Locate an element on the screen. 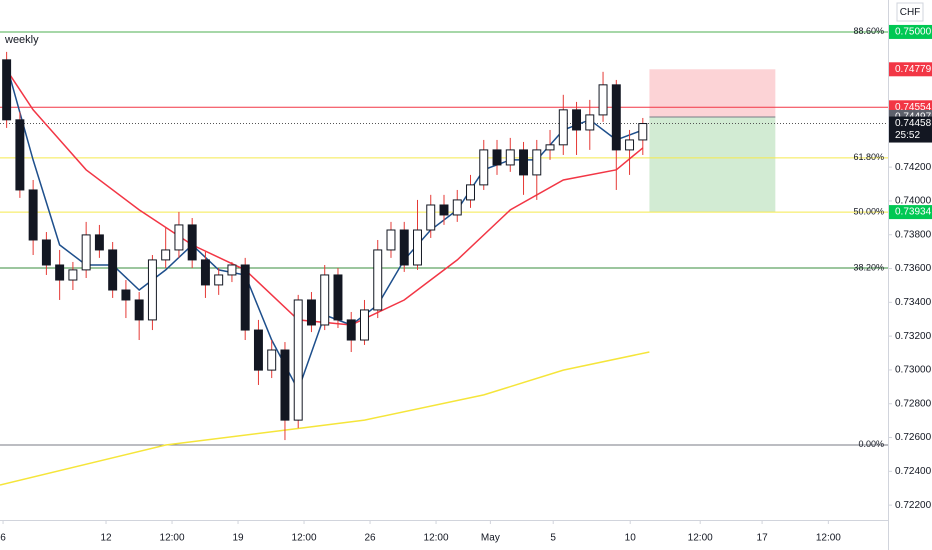 The image size is (932, 550). price-label: 0.75000 is located at coordinates (913, 32).